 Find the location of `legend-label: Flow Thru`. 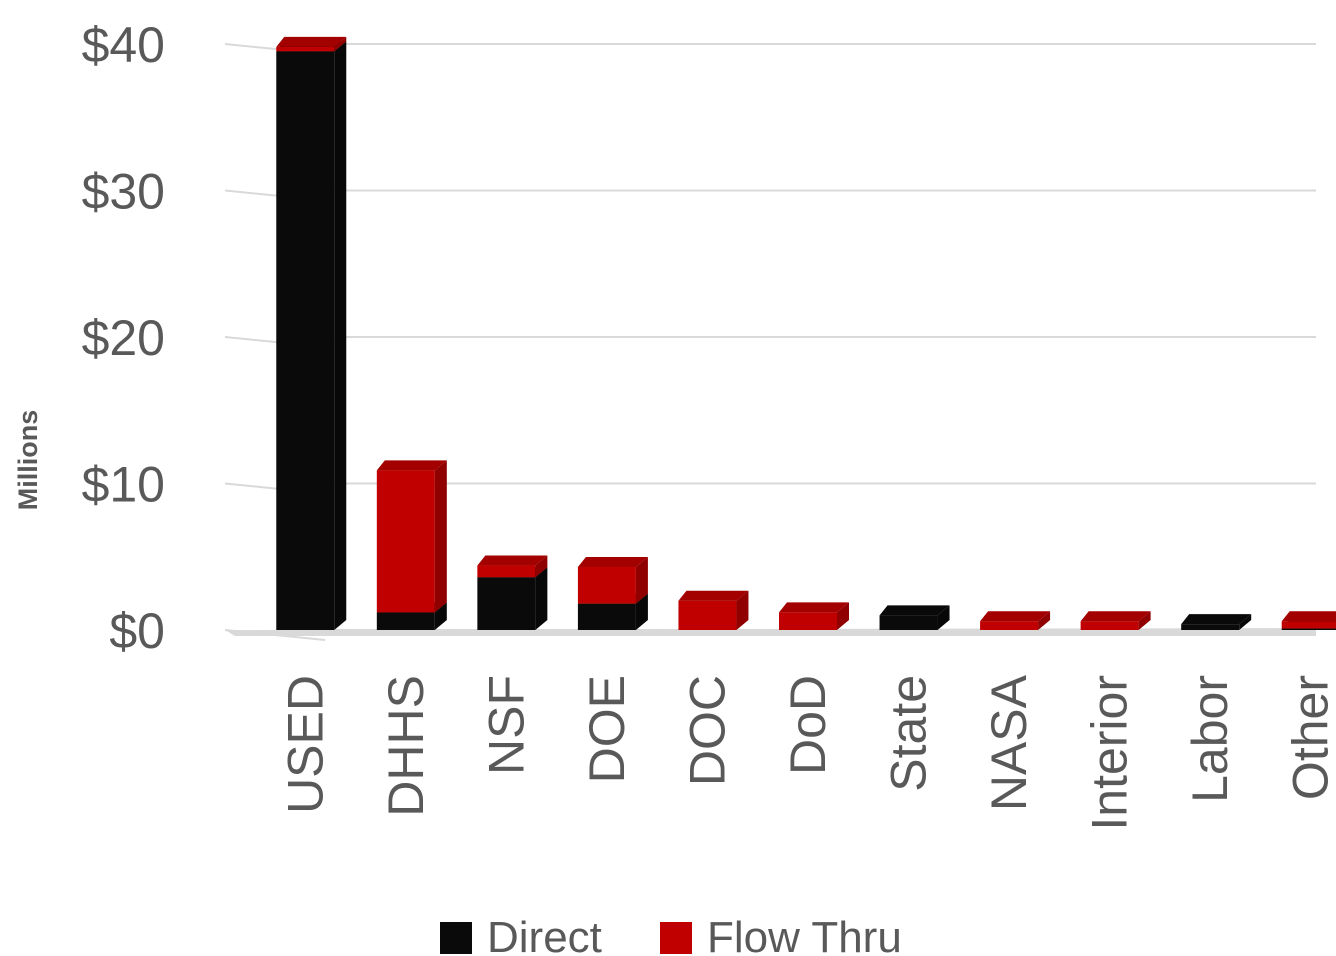

legend-label: Flow Thru is located at coordinates (804, 934).